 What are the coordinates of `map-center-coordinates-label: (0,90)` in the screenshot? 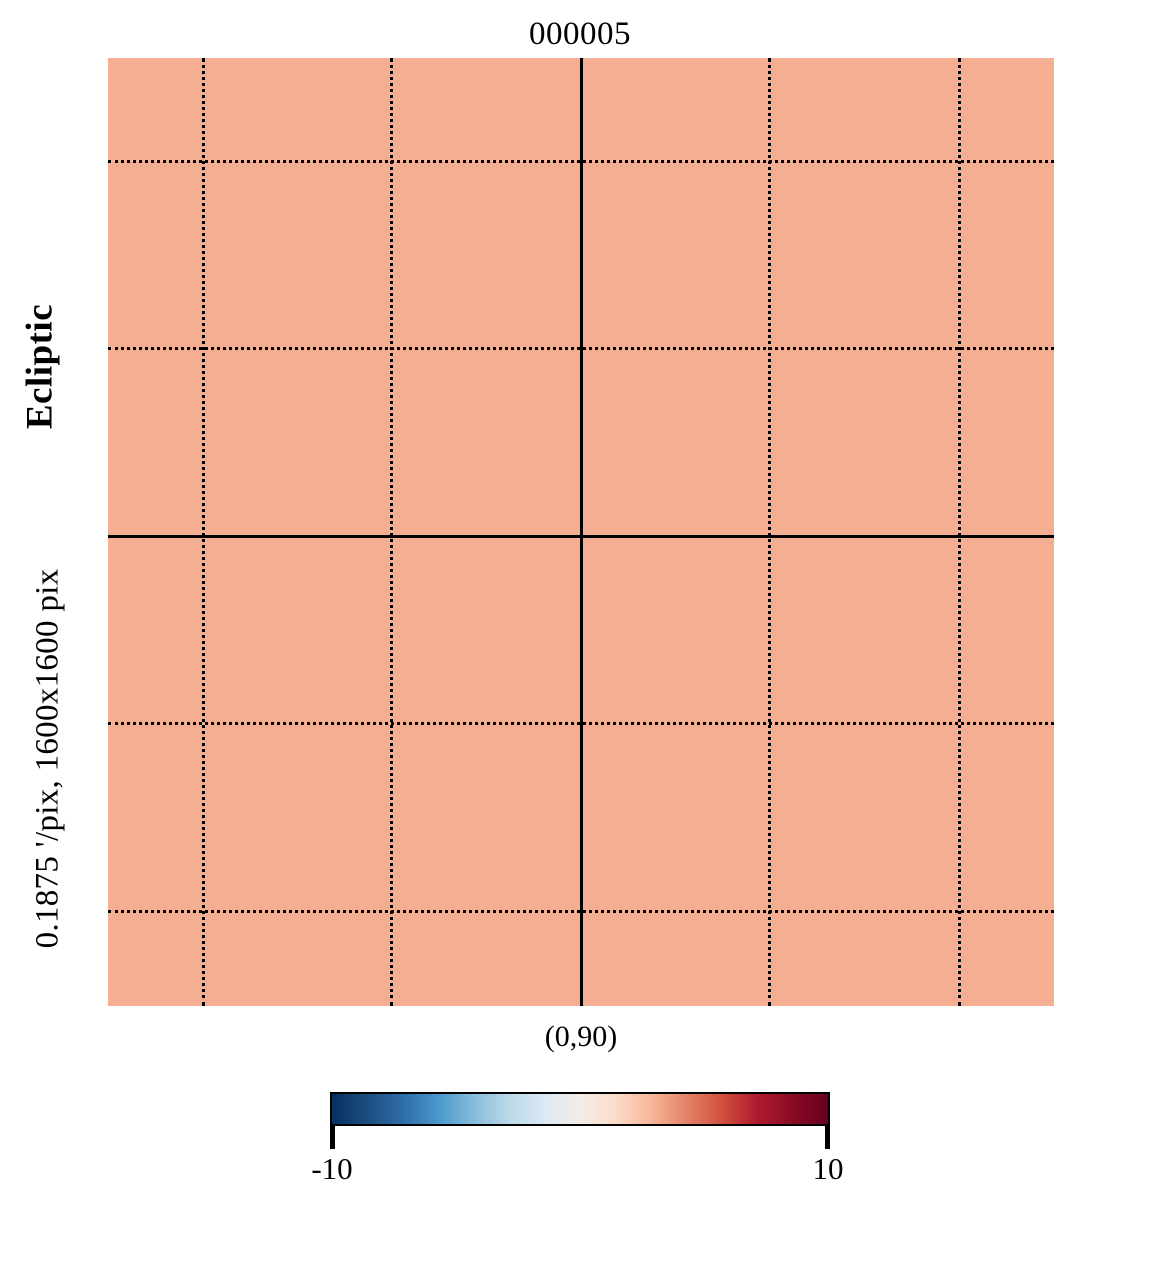 It's located at (581, 1036).